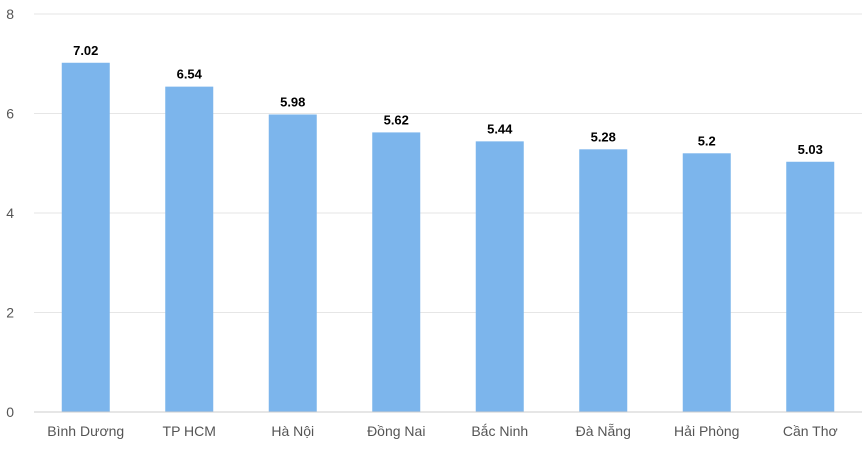  I want to click on x-category-label: Cần Thơ, so click(810, 431).